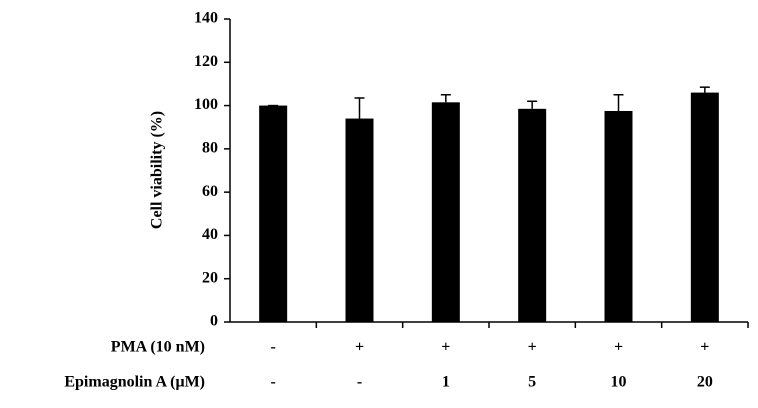 The width and height of the screenshot is (758, 408). What do you see at coordinates (214, 321) in the screenshot?
I see `y-tick-label: 0` at bounding box center [214, 321].